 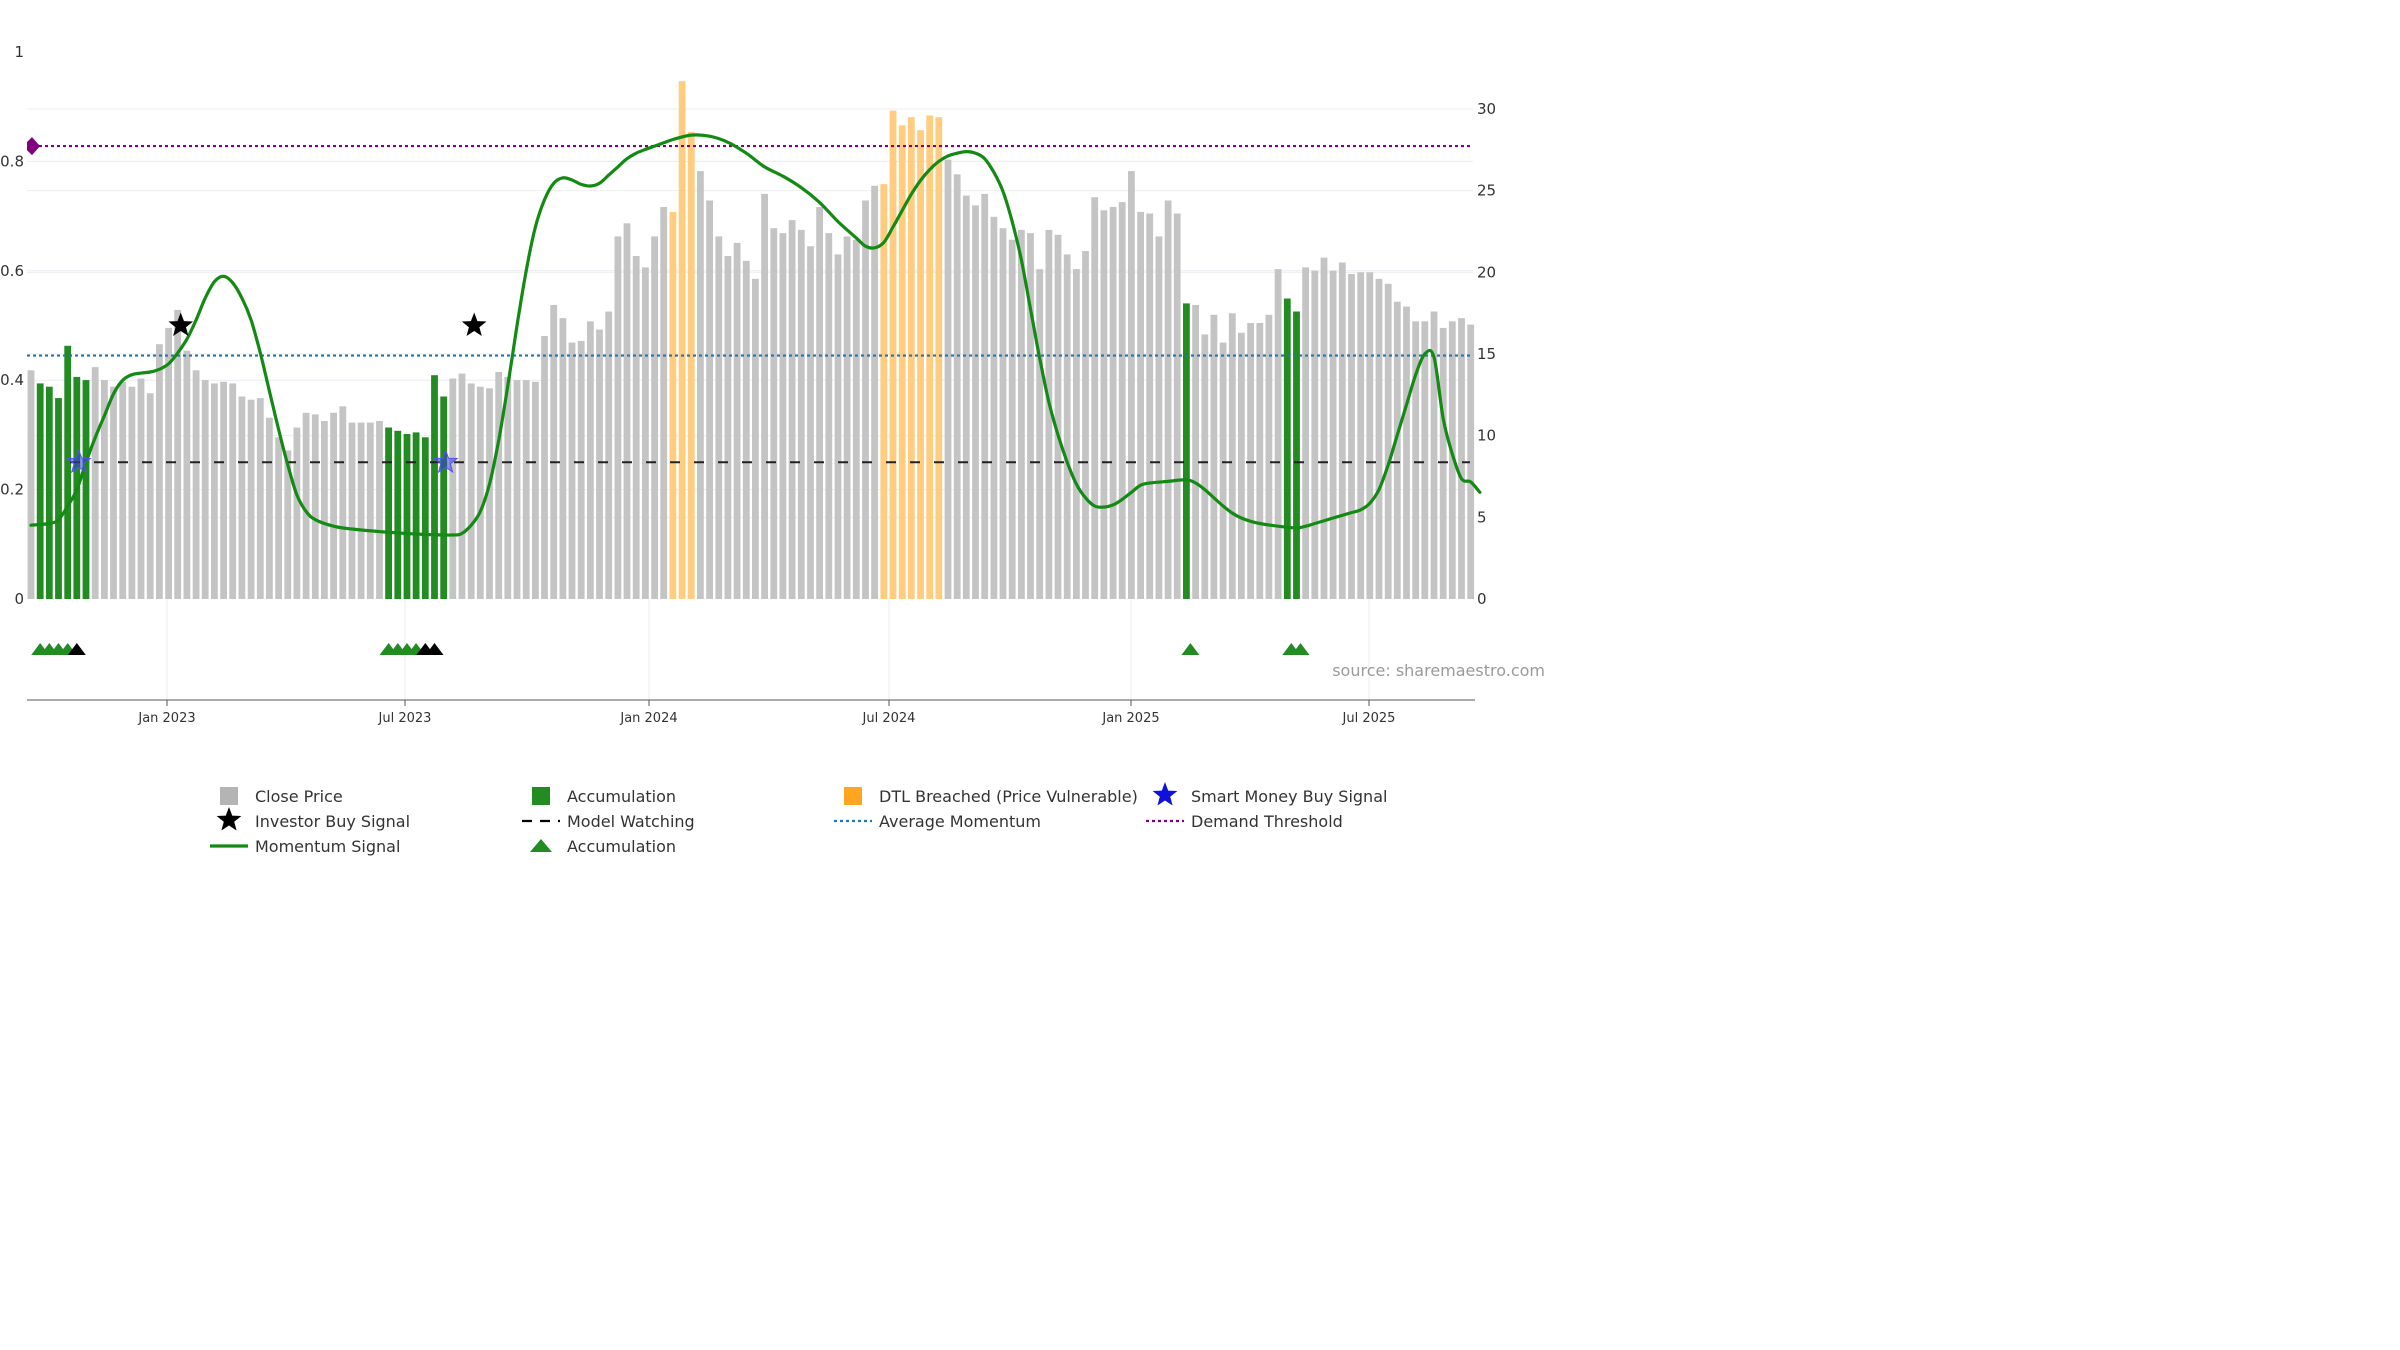 What do you see at coordinates (631, 821) in the screenshot?
I see `legend-label: Model Watching` at bounding box center [631, 821].